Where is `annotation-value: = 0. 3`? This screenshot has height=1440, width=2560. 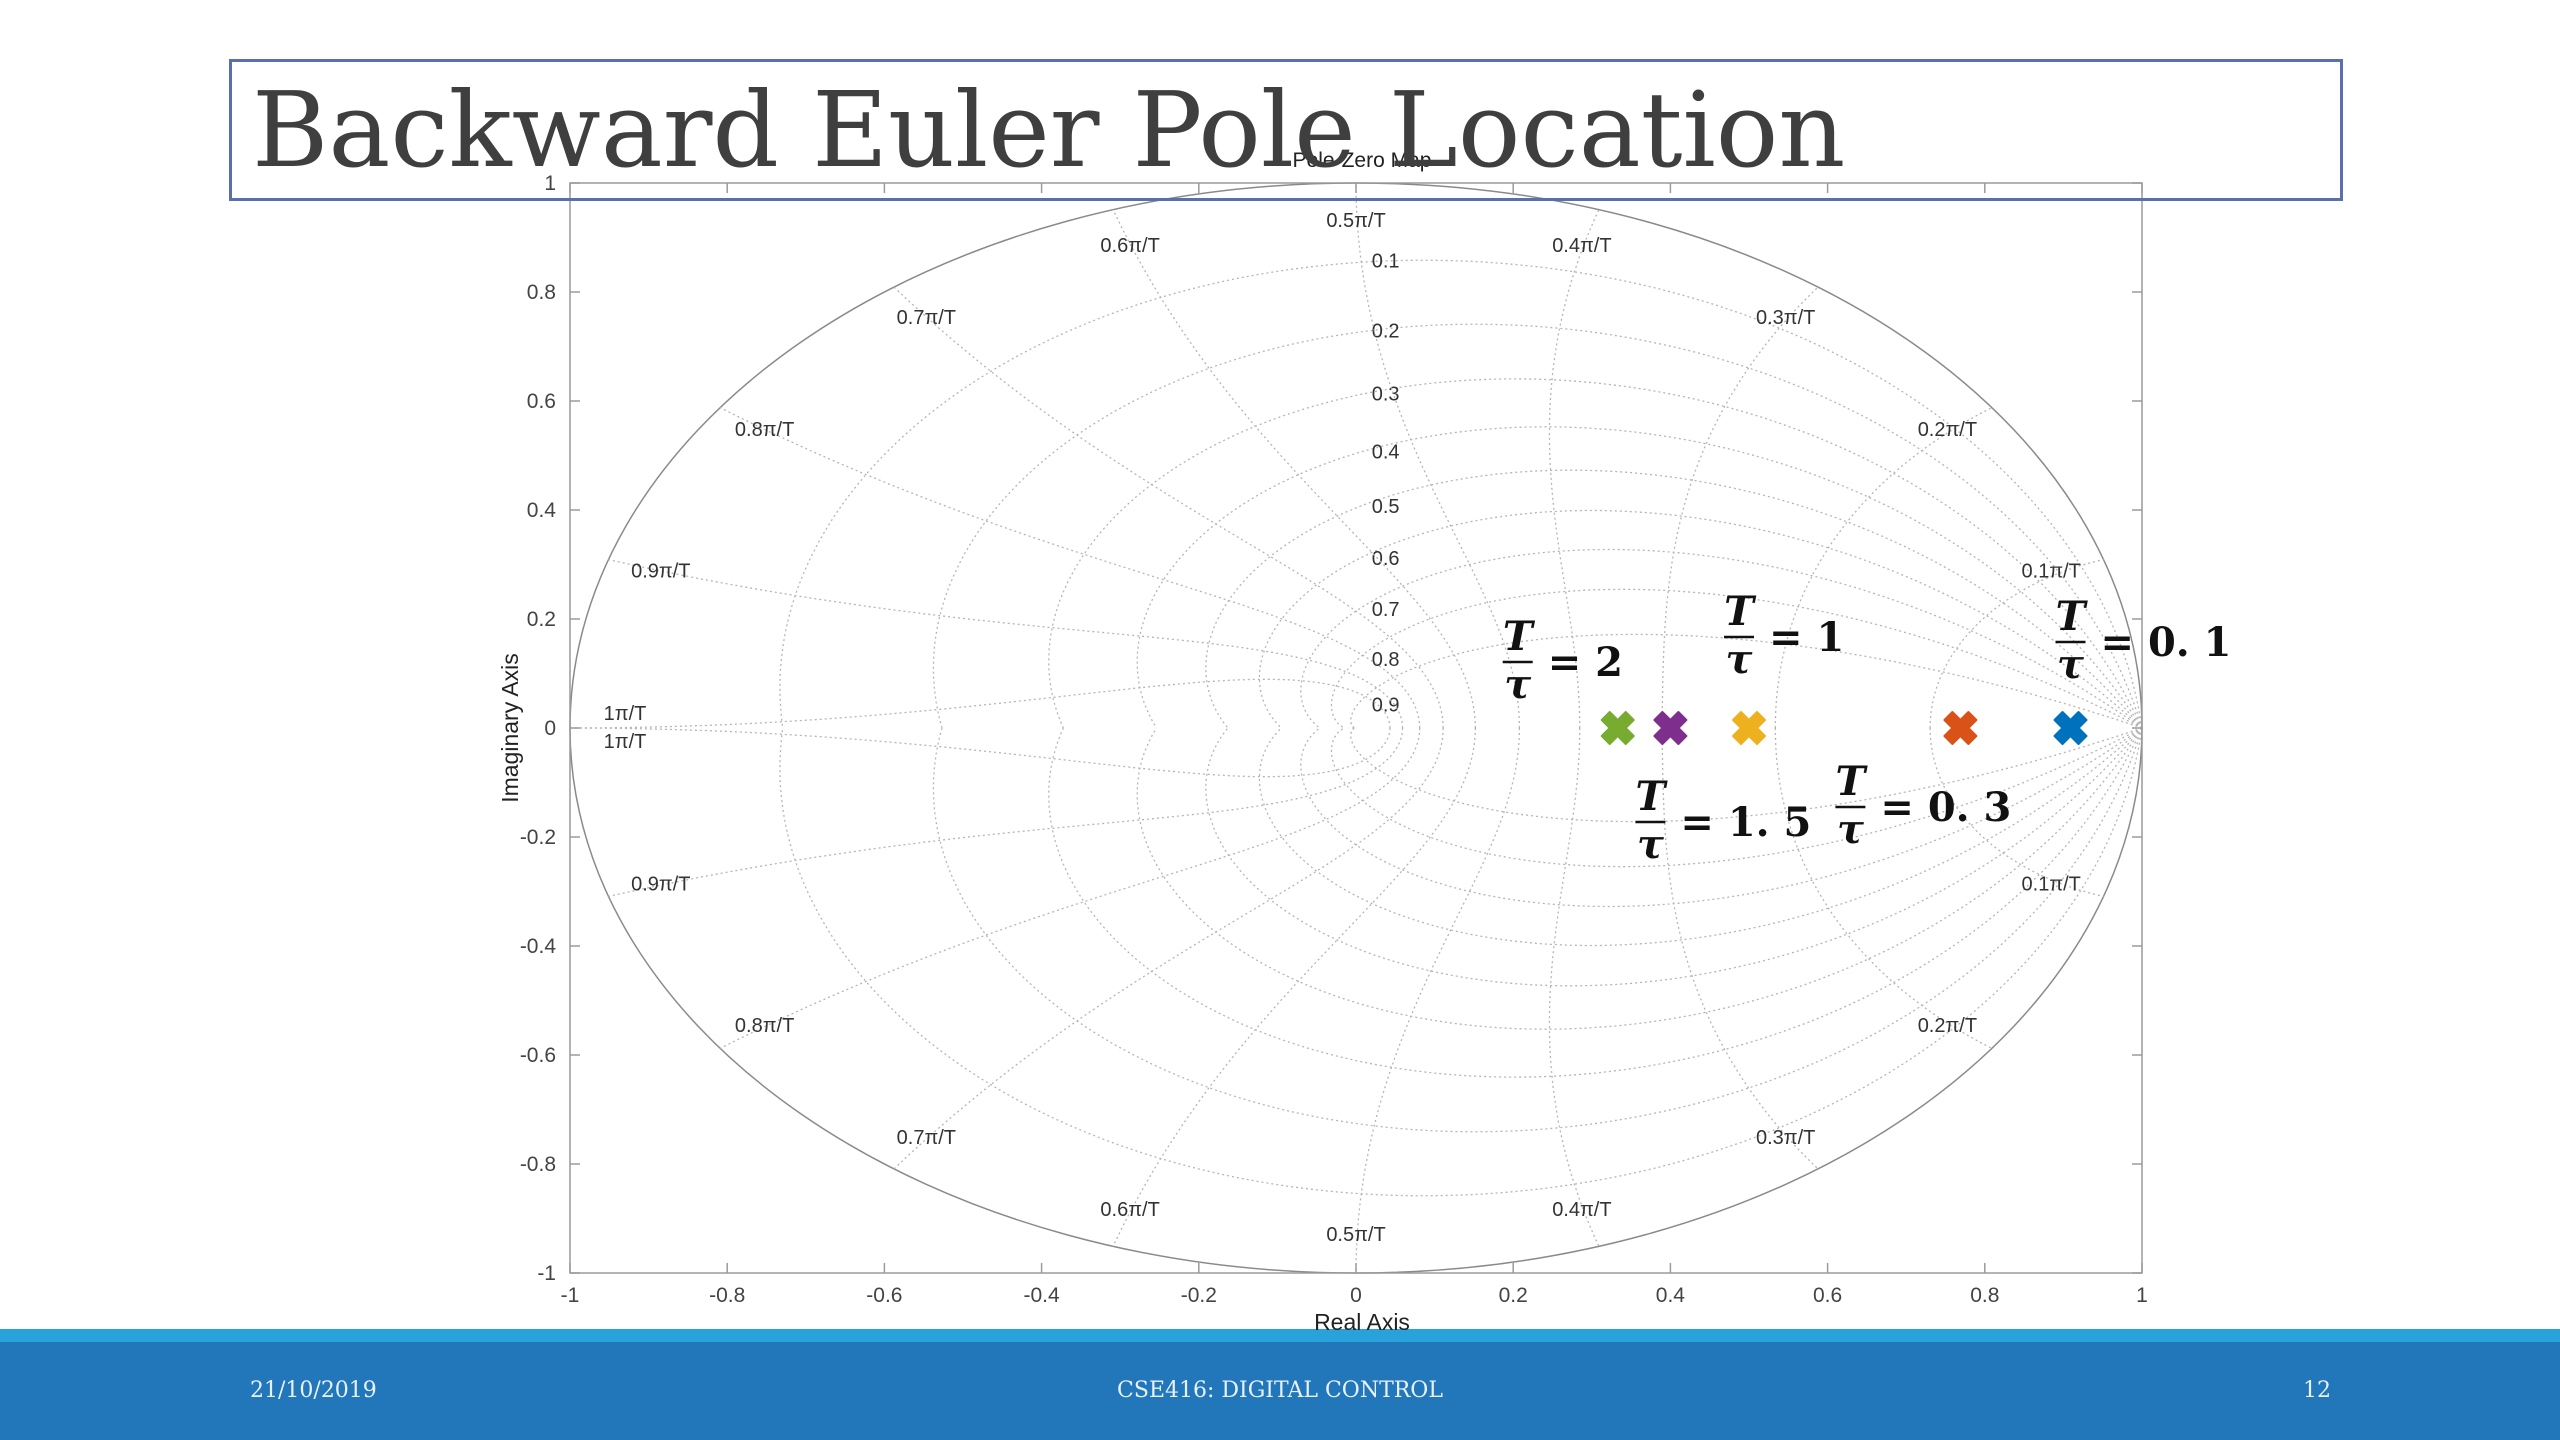
annotation-value: = 0. 3 is located at coordinates (1945, 807).